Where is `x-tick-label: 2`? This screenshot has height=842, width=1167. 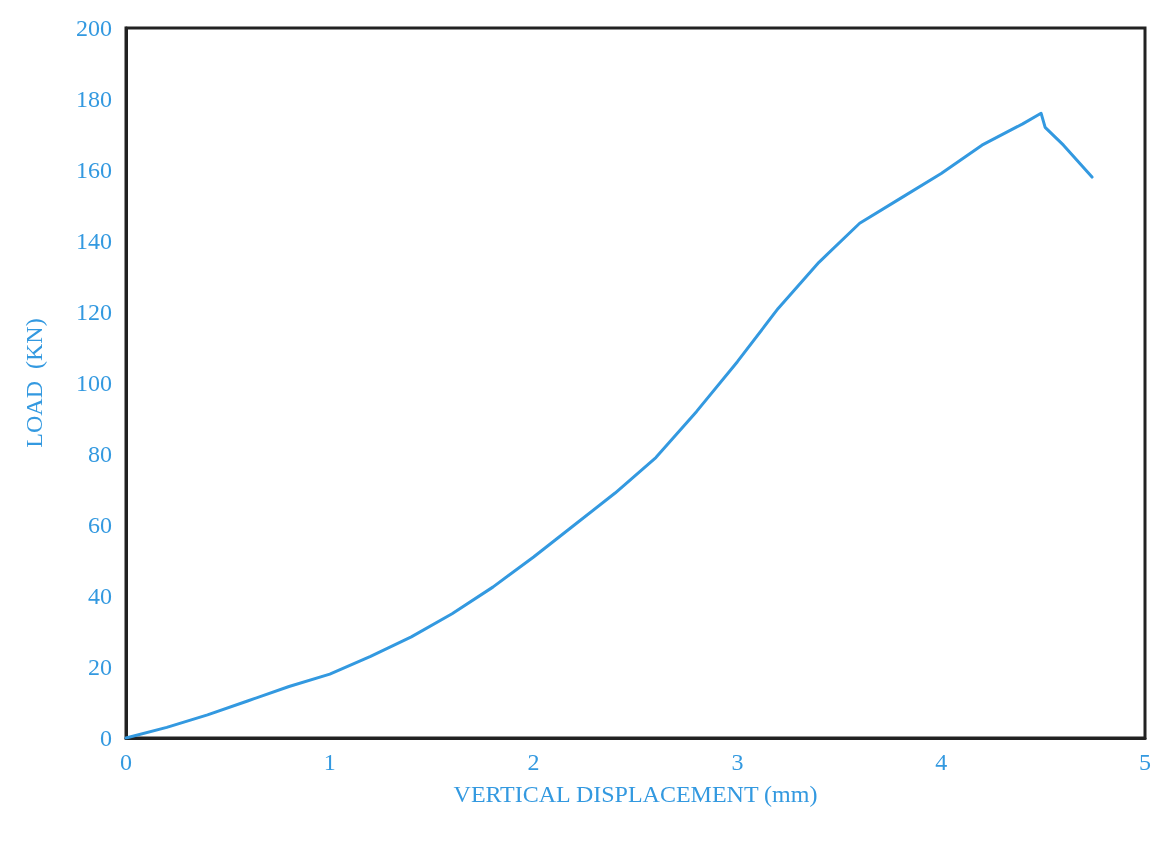 x-tick-label: 2 is located at coordinates (533, 762).